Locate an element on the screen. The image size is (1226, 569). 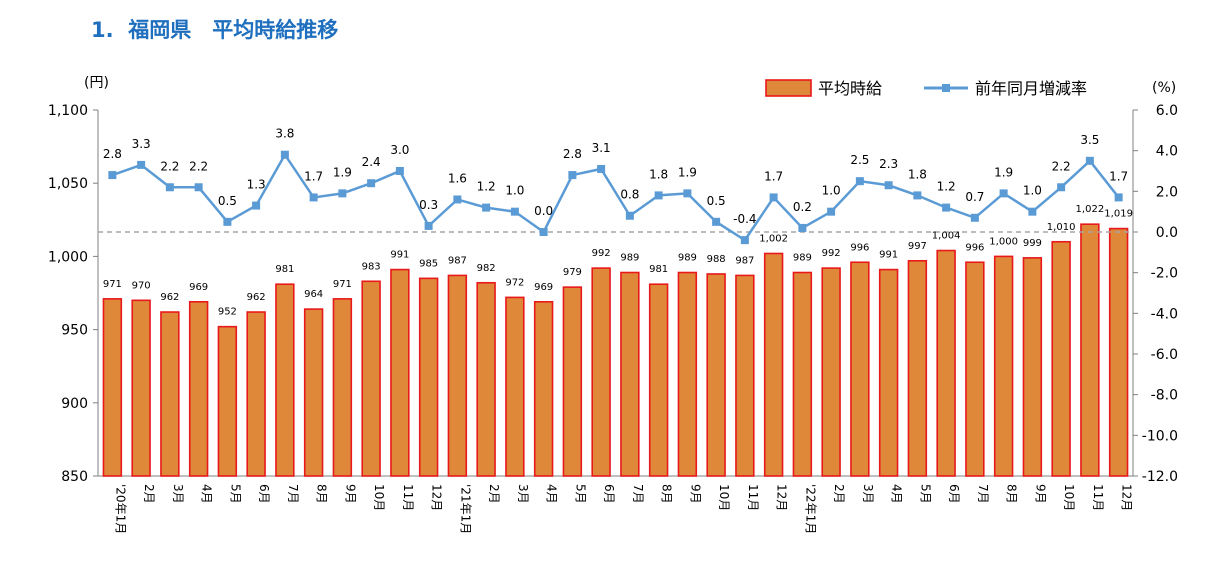
bar-value-label: 952 is located at coordinates (227, 312).